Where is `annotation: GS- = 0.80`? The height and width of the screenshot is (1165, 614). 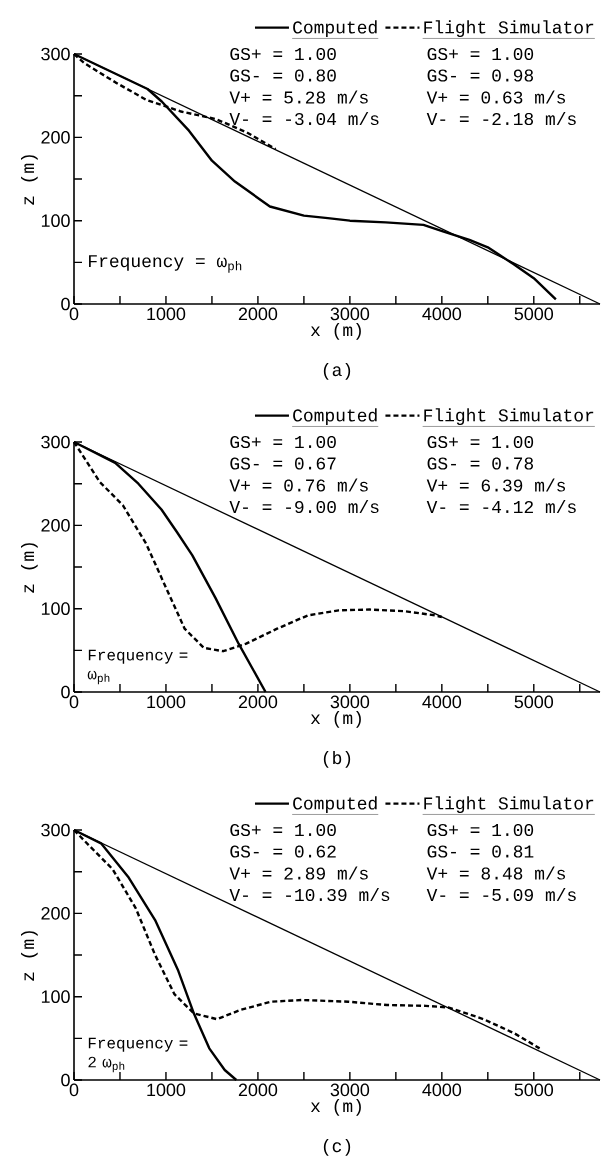 annotation: GS- = 0.80 is located at coordinates (283, 75).